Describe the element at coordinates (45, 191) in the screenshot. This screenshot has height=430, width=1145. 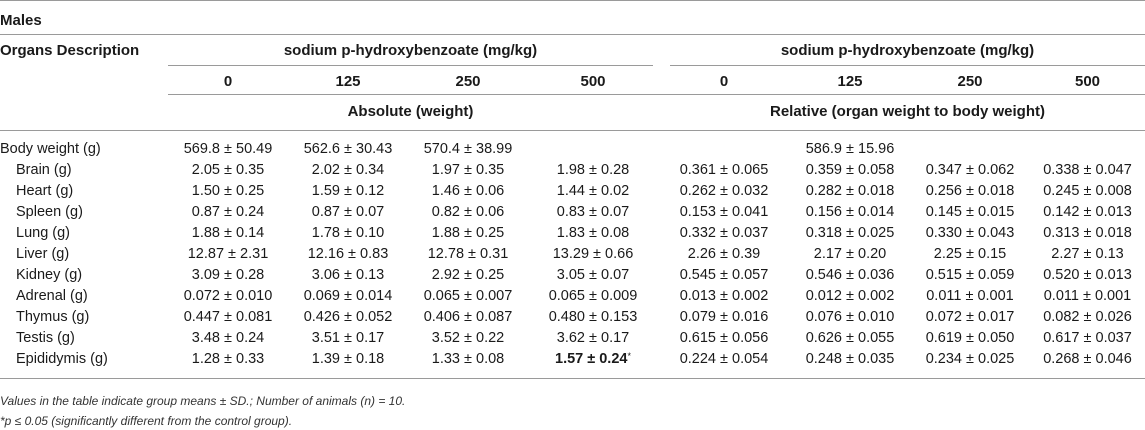
I see `row-label: Heart (g)` at that location.